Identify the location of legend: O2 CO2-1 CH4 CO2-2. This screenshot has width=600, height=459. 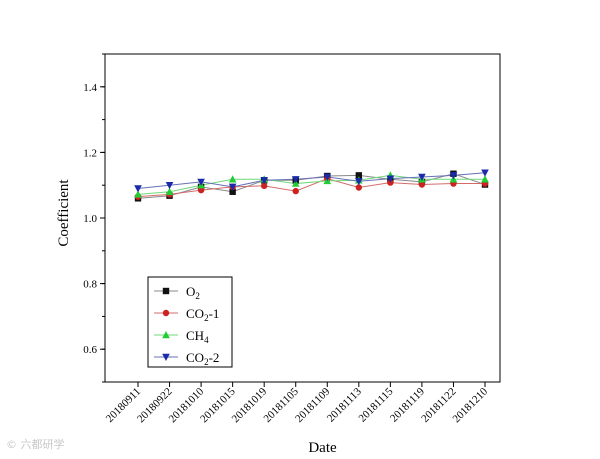
(190, 322).